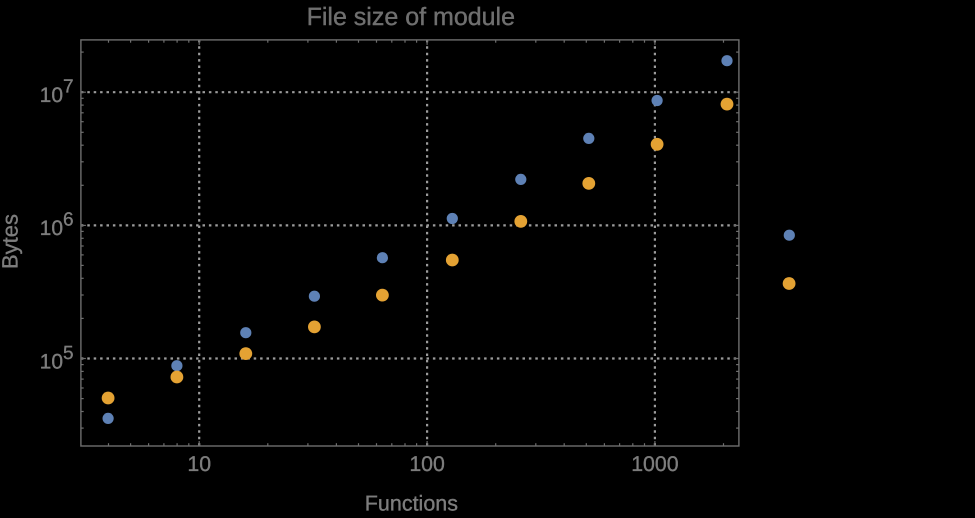  What do you see at coordinates (199, 464) in the screenshot?
I see `svg-text: 10` at bounding box center [199, 464].